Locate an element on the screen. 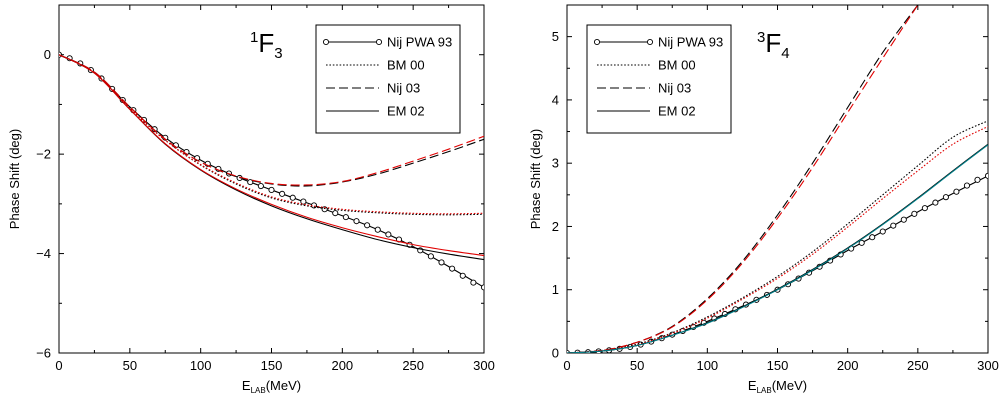 Image resolution: width=1002 pixels, height=402 pixels. y-tick-label: −6 is located at coordinates (43, 353).